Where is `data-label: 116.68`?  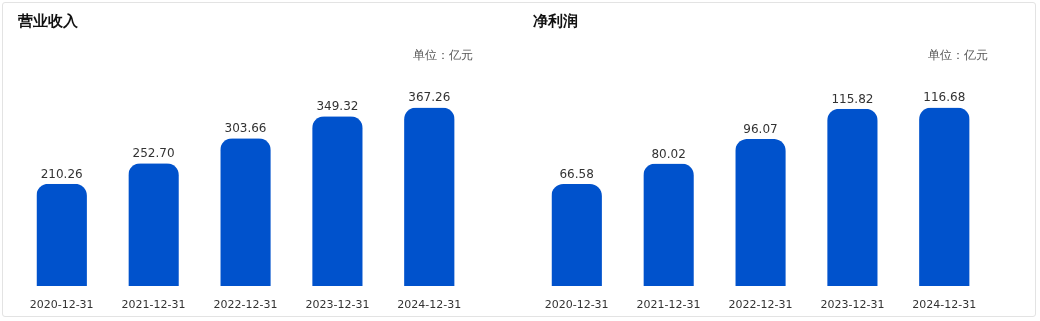
data-label: 116.68 is located at coordinates (944, 97).